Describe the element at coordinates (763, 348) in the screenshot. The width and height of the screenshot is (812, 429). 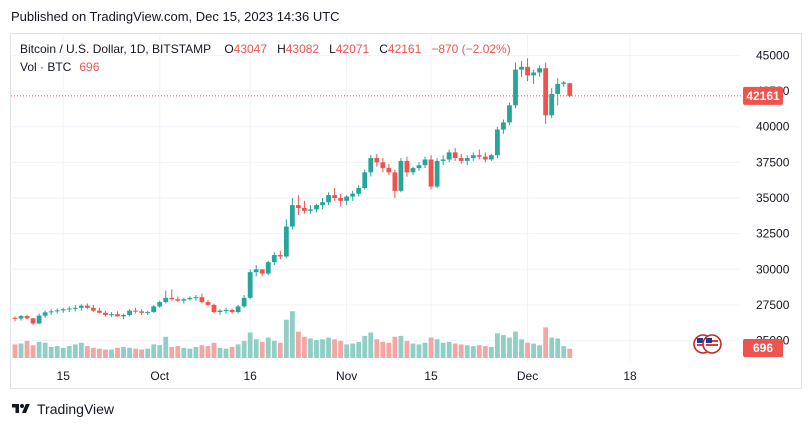
I see `last-volume-badge` at that location.